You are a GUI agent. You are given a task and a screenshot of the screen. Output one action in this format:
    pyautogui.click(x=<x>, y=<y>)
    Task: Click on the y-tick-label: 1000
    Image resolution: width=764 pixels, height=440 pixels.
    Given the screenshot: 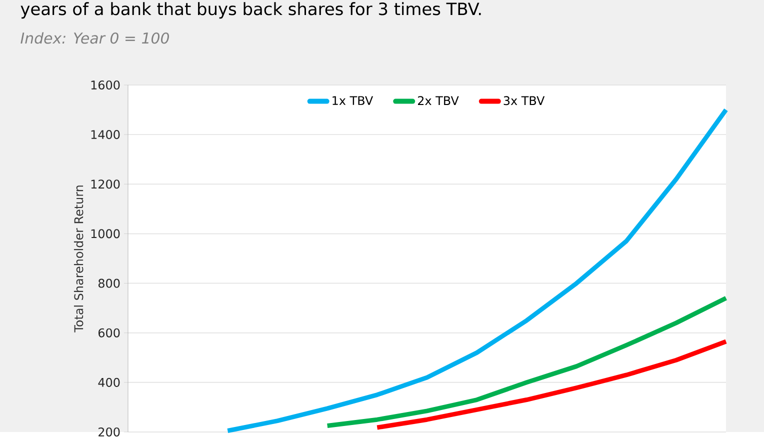 What is the action you would take?
    pyautogui.click(x=105, y=233)
    